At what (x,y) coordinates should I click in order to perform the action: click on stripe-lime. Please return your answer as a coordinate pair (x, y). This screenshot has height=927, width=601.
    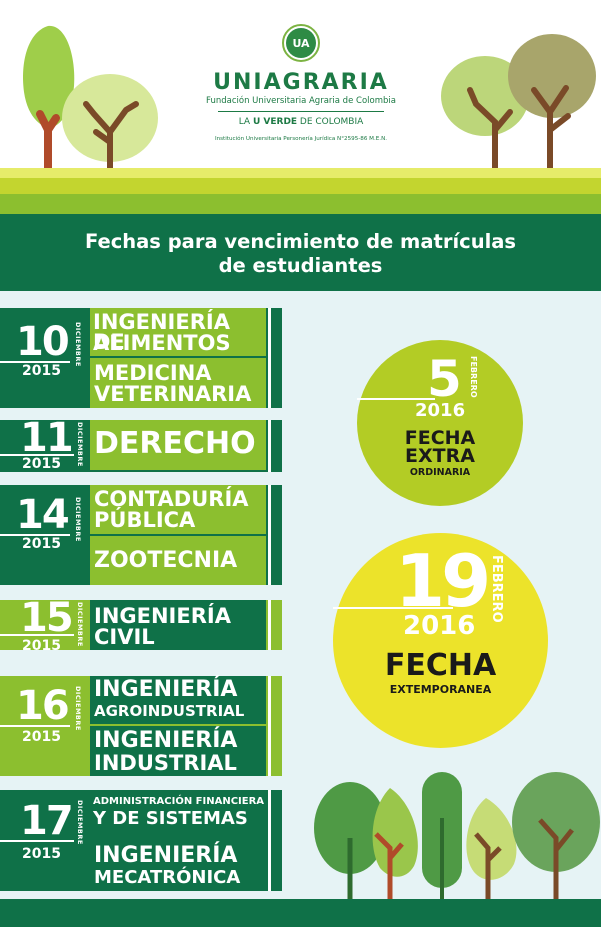
    Looking at the image, I should click on (300, 186).